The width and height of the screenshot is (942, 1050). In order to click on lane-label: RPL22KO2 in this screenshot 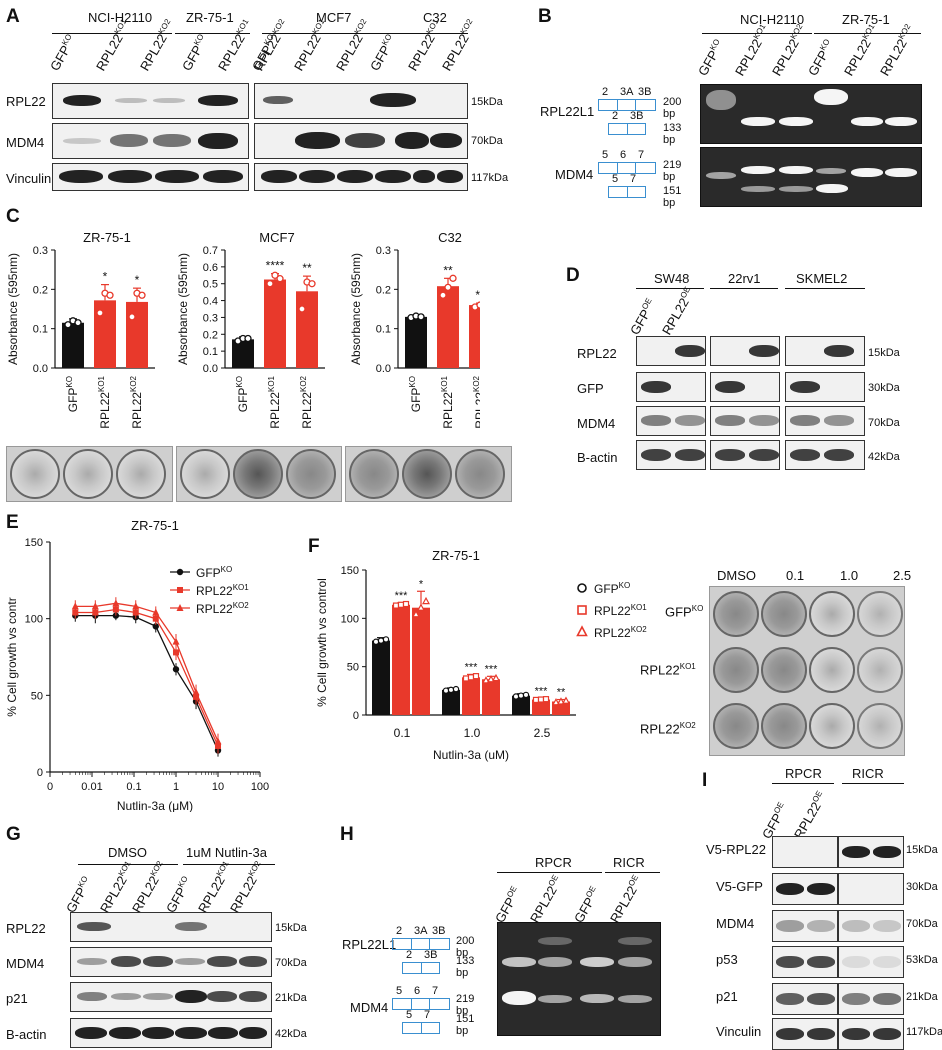, I will do `click(155, 45)`.